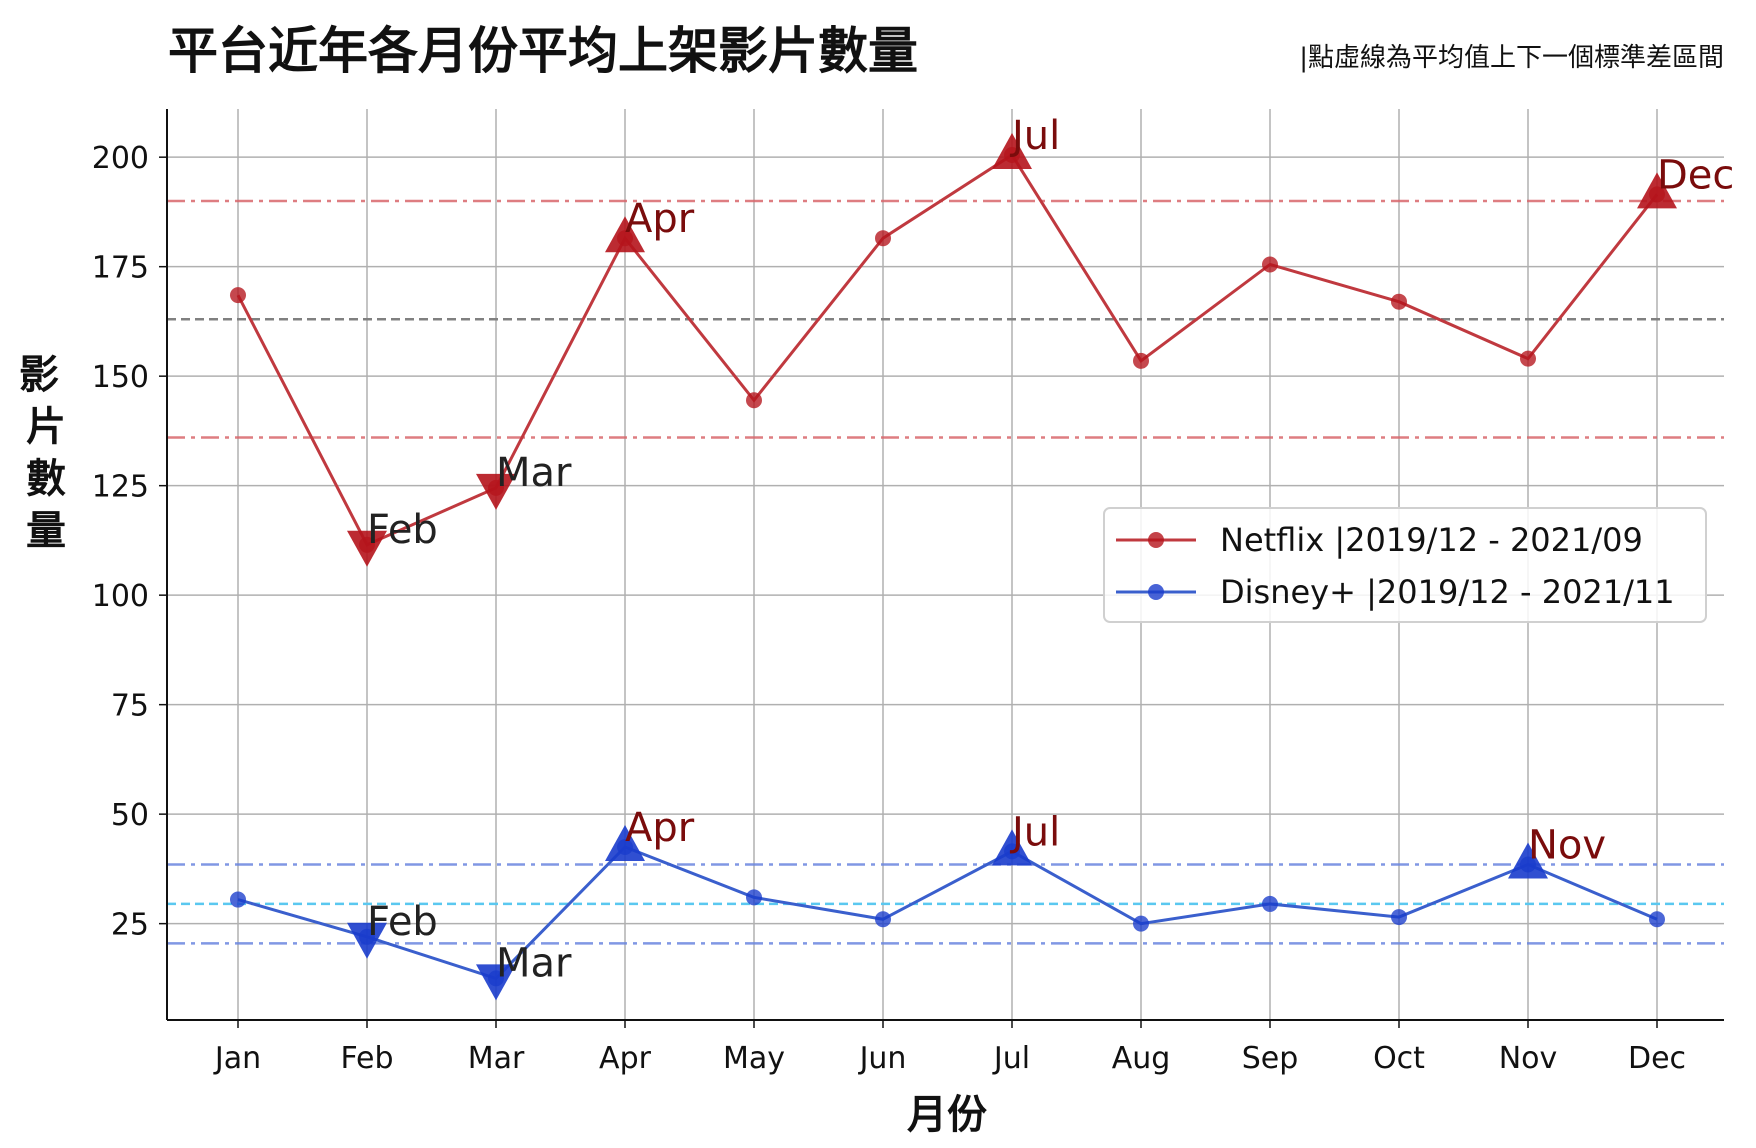  Describe the element at coordinates (120, 596) in the screenshot. I see `y-tick-label: 100` at that location.